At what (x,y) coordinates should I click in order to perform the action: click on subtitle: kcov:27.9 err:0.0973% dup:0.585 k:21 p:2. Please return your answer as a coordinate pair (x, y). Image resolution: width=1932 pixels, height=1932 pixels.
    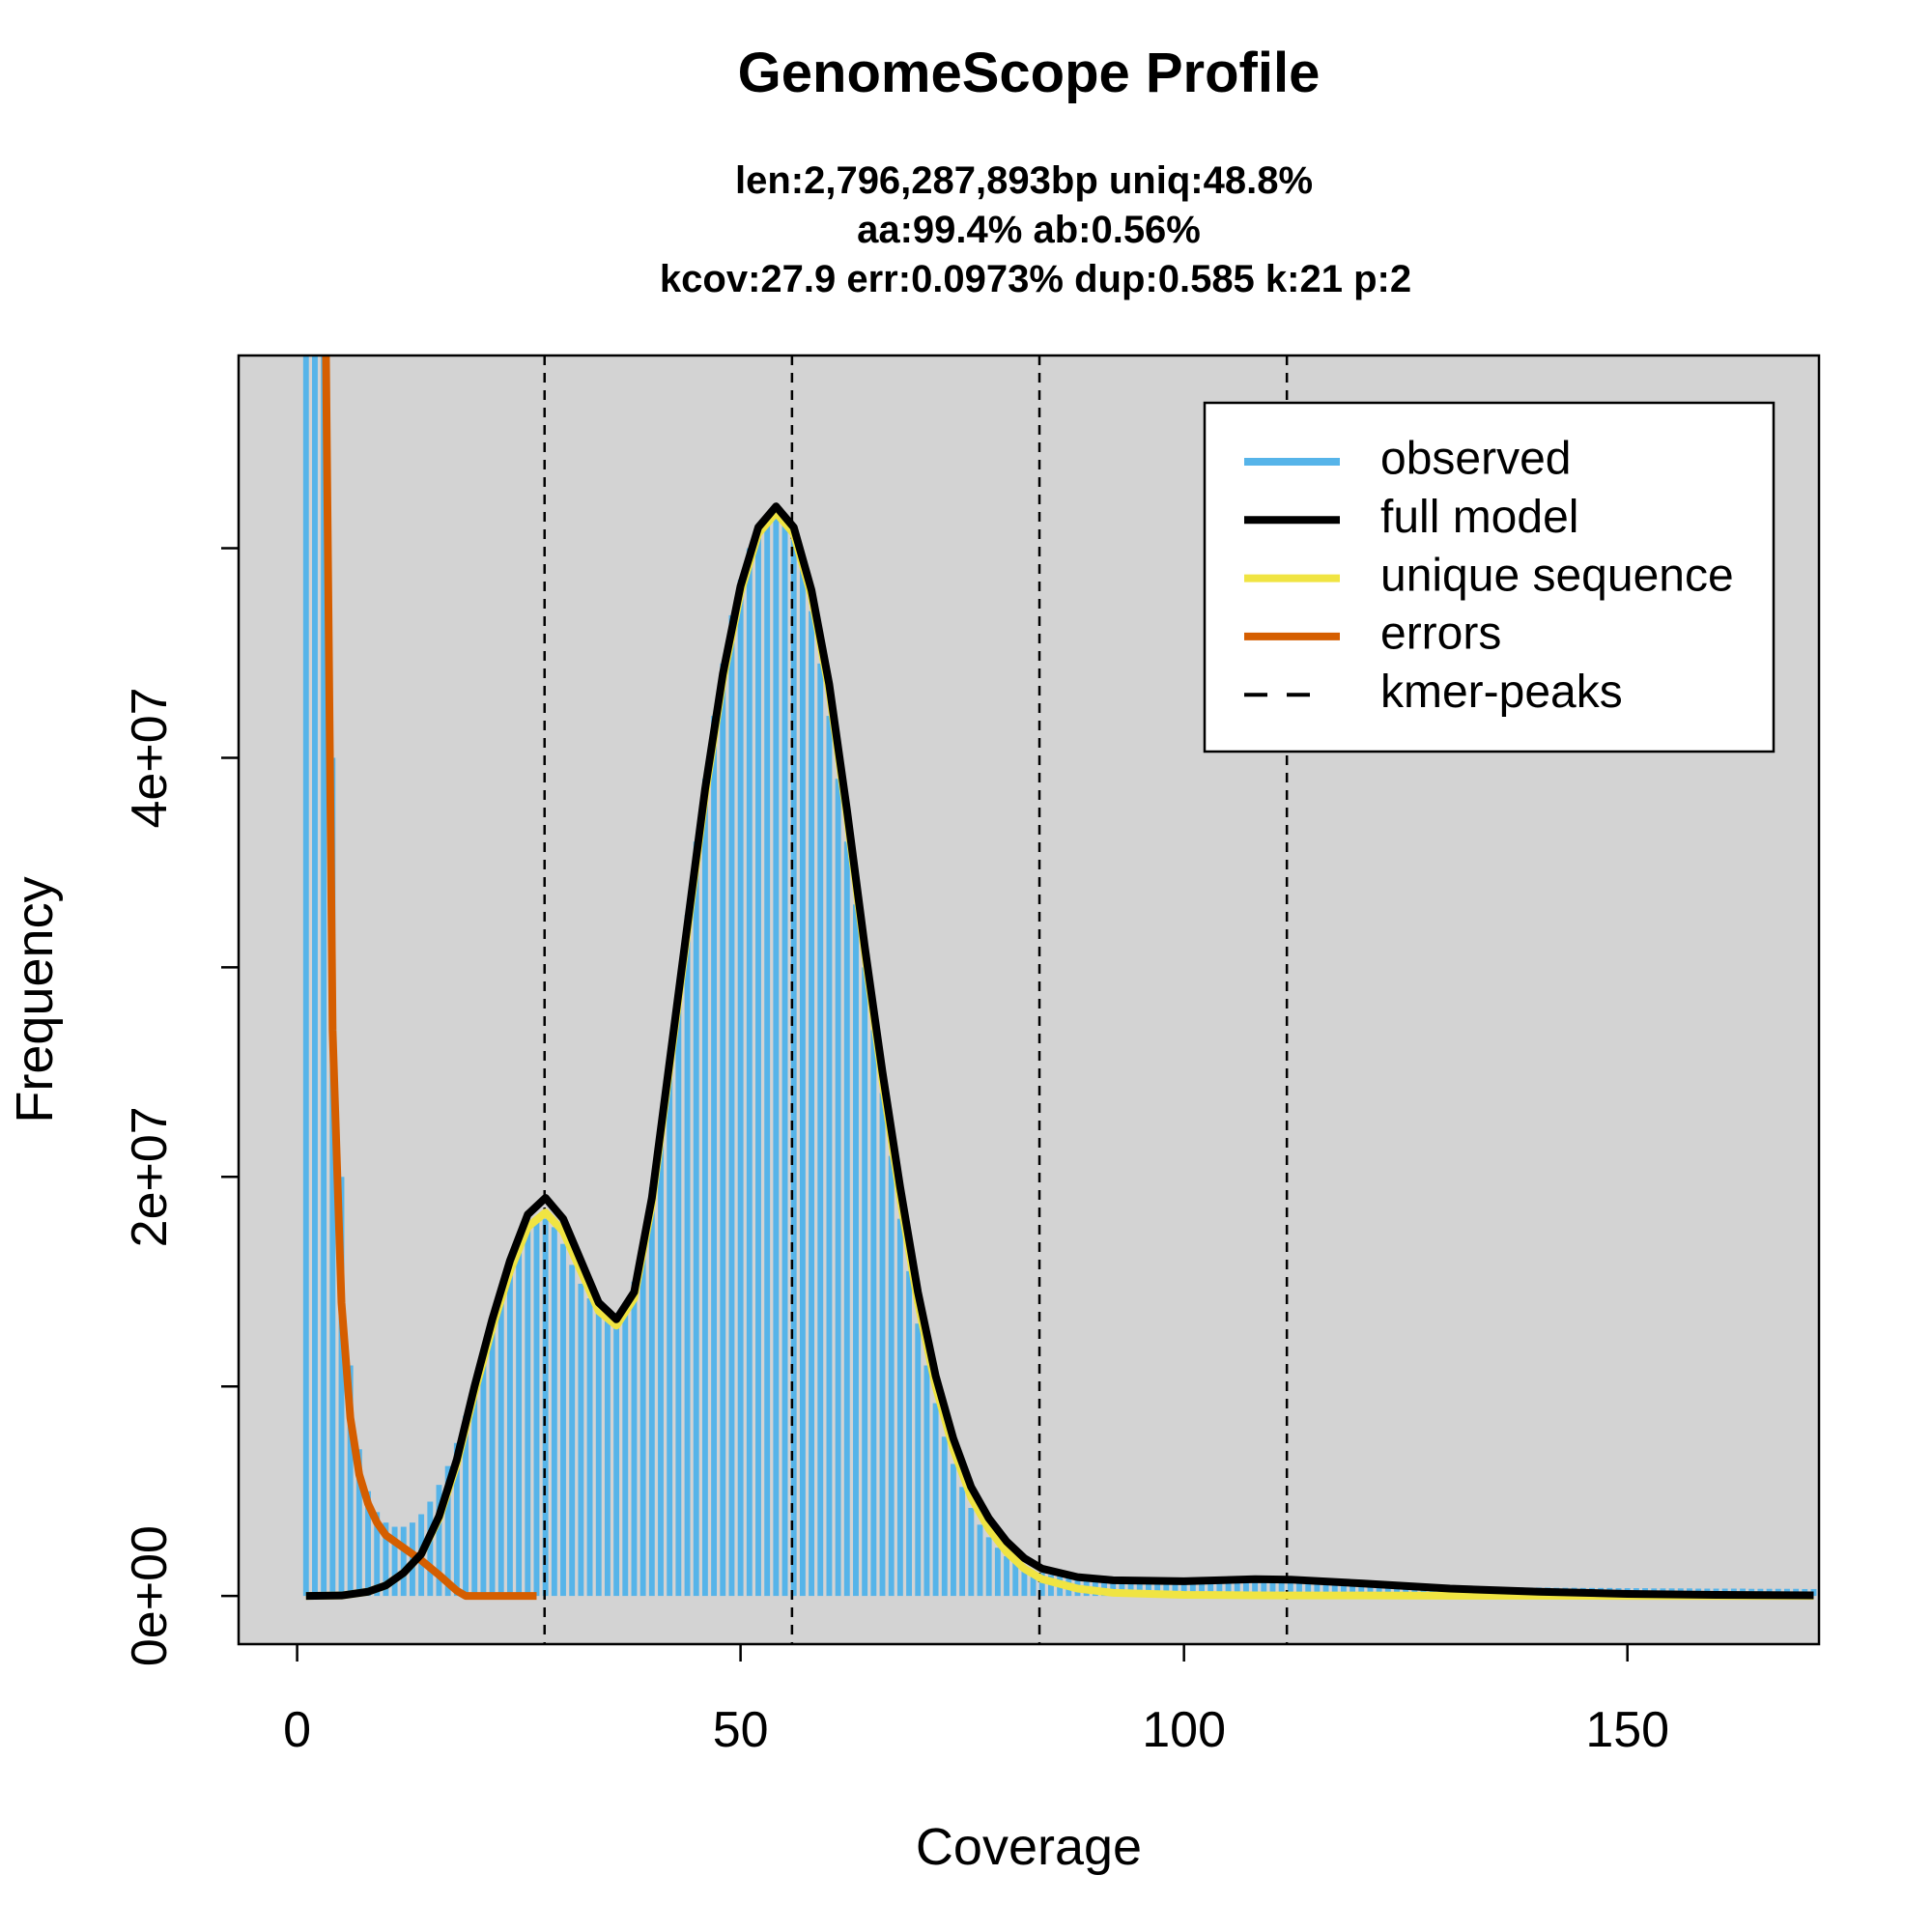
    Looking at the image, I should click on (1035, 279).